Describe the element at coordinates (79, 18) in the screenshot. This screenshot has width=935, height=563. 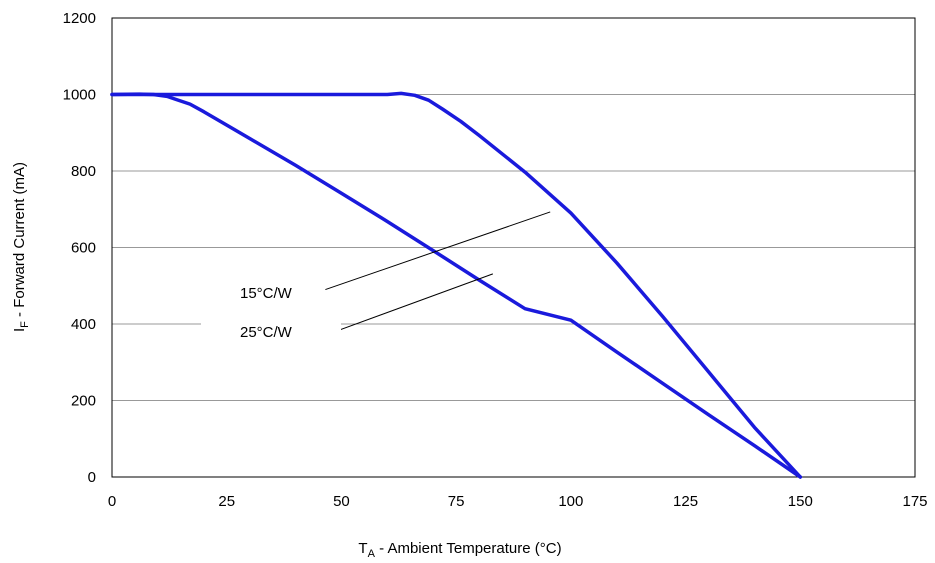
I see `y-tick-1200: 1200` at that location.